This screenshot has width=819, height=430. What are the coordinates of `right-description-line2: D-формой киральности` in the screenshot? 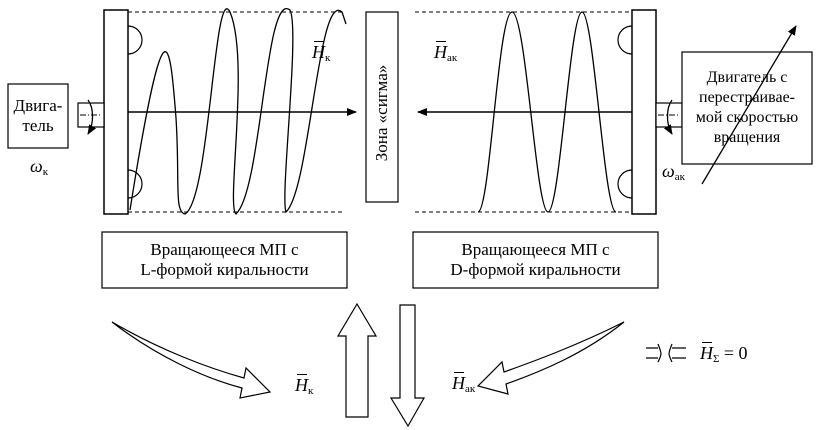 It's located at (535, 269).